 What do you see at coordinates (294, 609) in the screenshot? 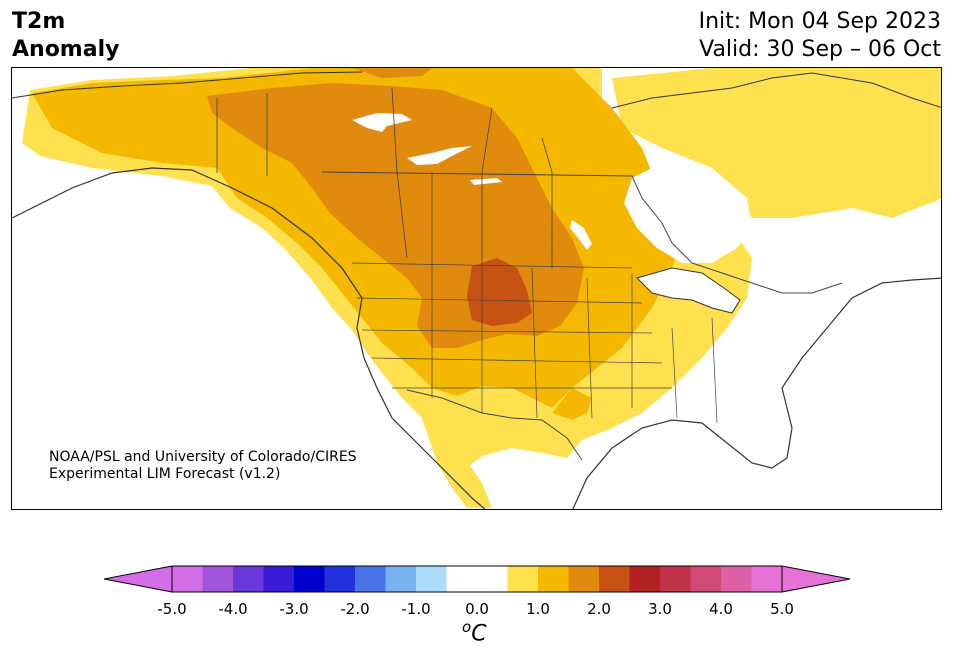
I see `colorbar-tick-label: -3.0` at bounding box center [294, 609].